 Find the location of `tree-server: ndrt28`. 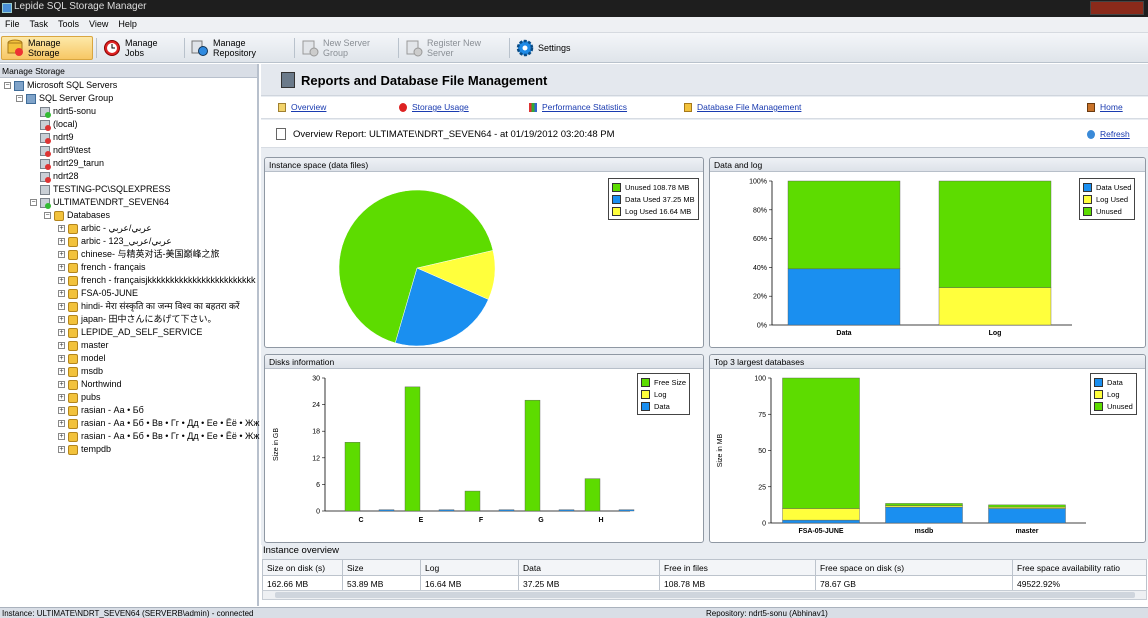

tree-server: ndrt28 is located at coordinates (54, 176).